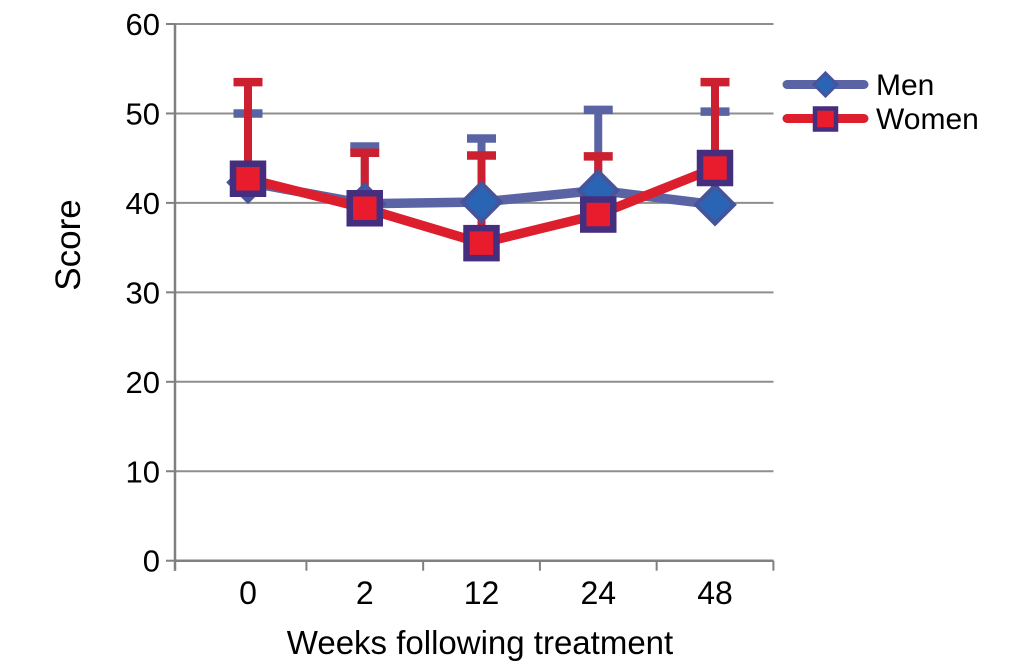 The image size is (1033, 670). I want to click on legend: Men Women, so click(880, 102).